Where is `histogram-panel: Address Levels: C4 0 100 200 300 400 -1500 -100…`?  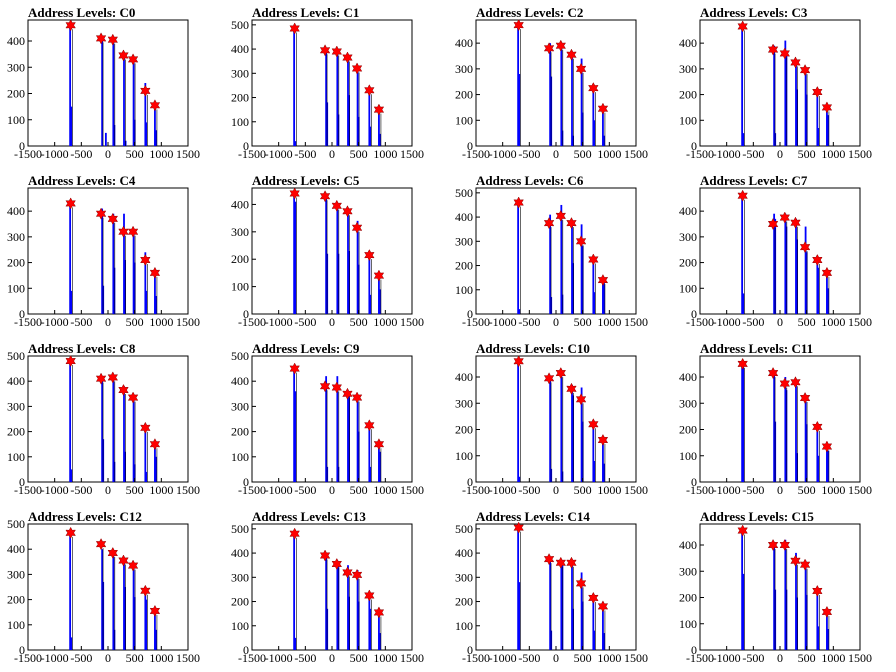
histogram-panel: Address Levels: C4 0 100 200 300 400 -1500 -100… is located at coordinates (112, 252).